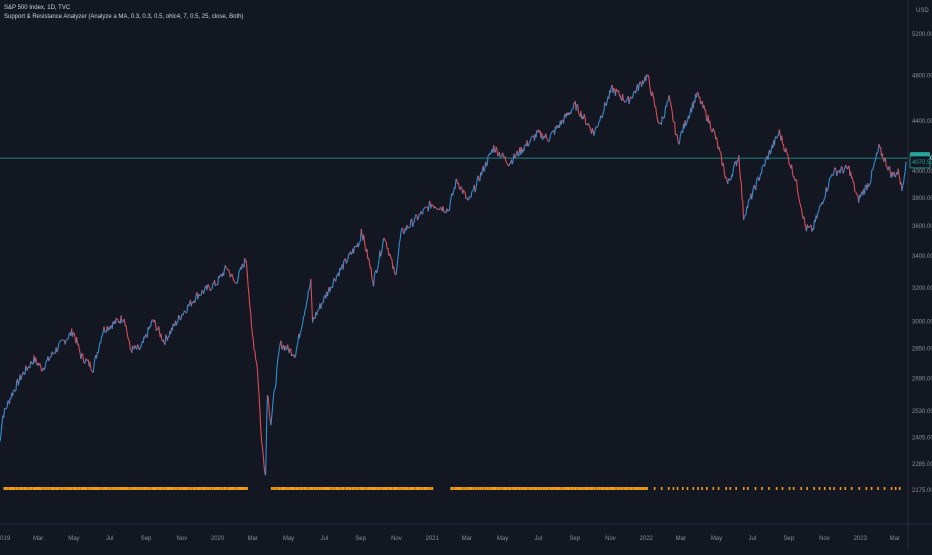 Image resolution: width=932 pixels, height=555 pixels. What do you see at coordinates (922, 349) in the screenshot?
I see `price-tick-label: 2850.00` at bounding box center [922, 349].